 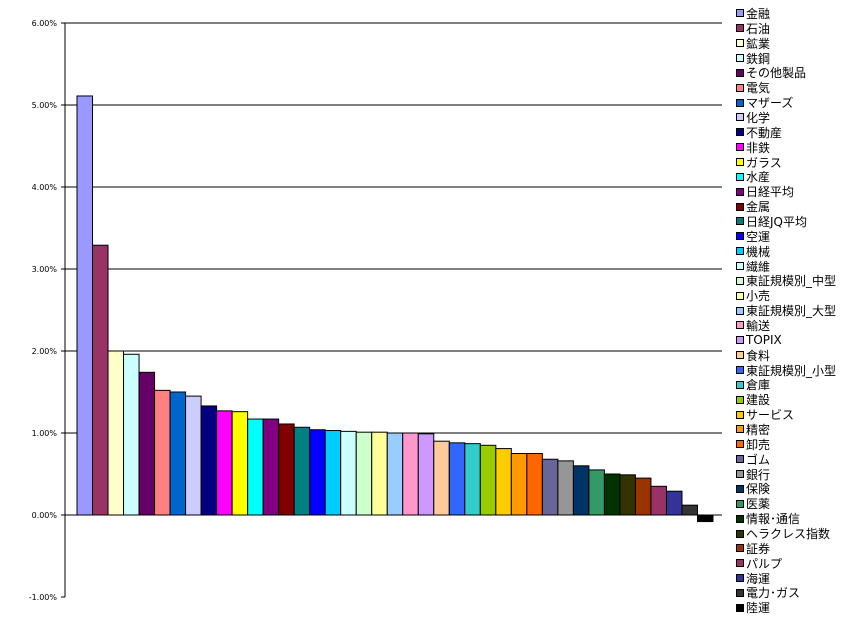 I want to click on legend-label: 医薬, so click(x=758, y=504).